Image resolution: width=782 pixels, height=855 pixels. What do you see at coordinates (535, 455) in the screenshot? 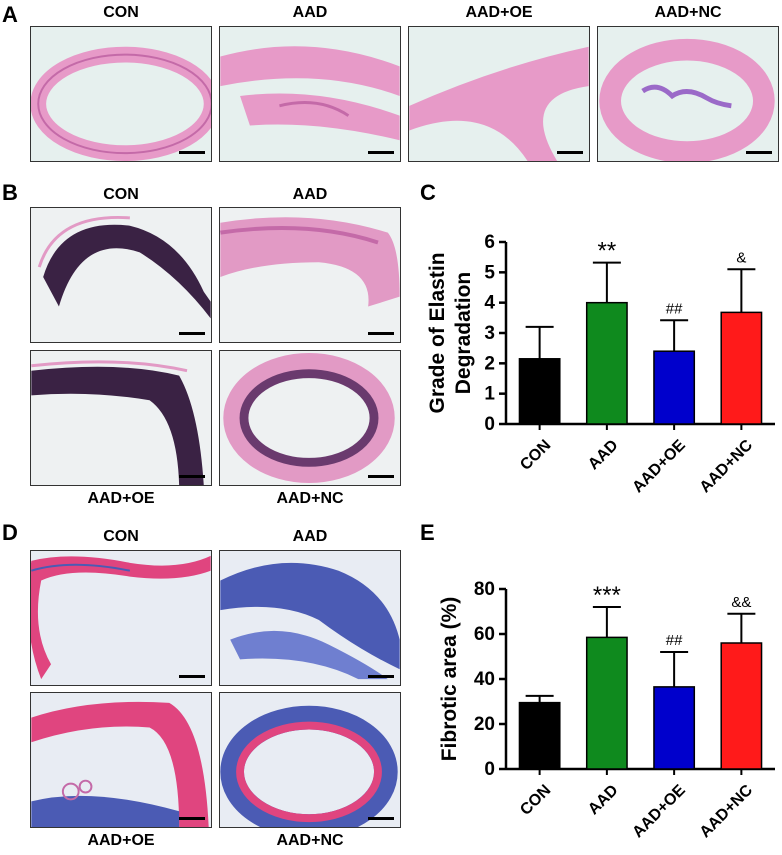
I see `chart-c-category-label: CON` at bounding box center [535, 455].